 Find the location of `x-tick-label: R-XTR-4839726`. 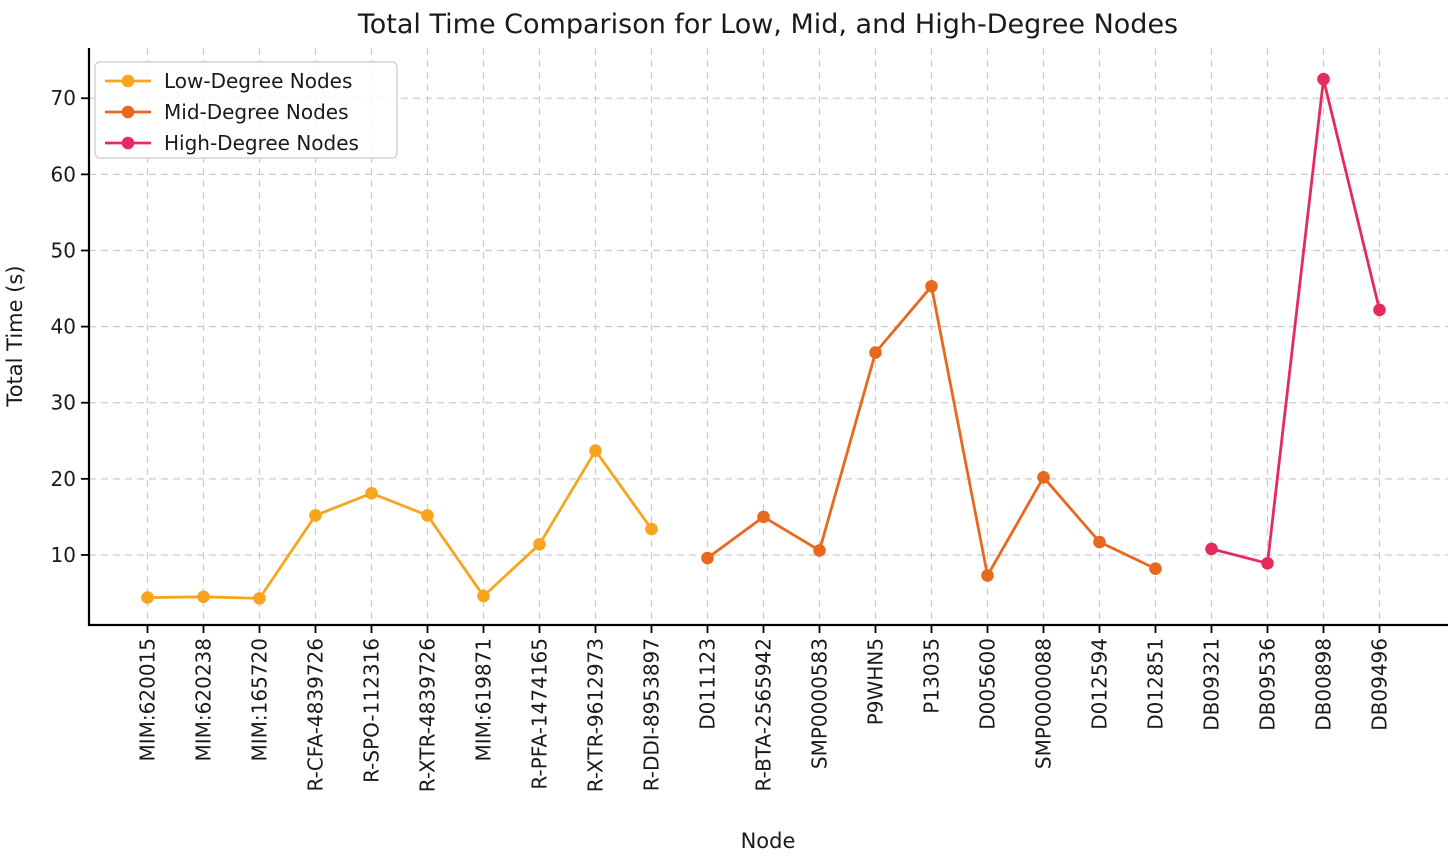

x-tick-label: R-XTR-4839726 is located at coordinates (428, 715).